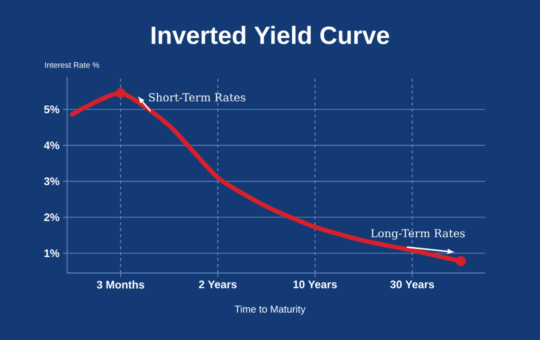 This screenshot has width=540, height=340. I want to click on x-tick-label: 30 Years, so click(412, 284).